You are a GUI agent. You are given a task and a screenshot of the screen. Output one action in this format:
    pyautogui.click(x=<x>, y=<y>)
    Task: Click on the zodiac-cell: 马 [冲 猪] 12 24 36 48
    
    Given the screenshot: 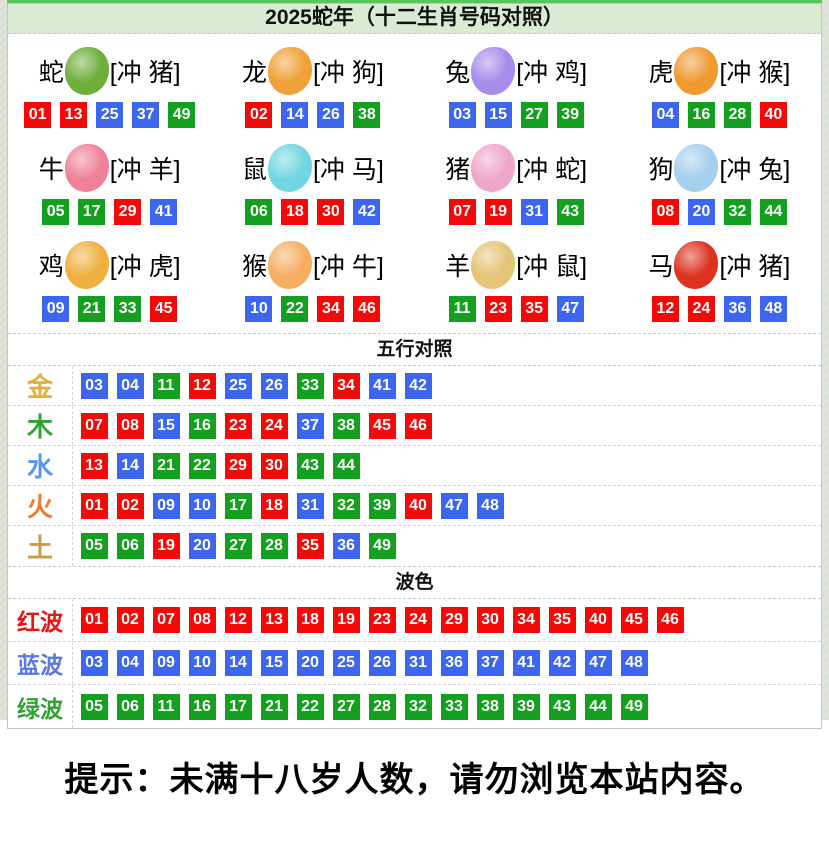 What is the action you would take?
    pyautogui.click(x=719, y=278)
    